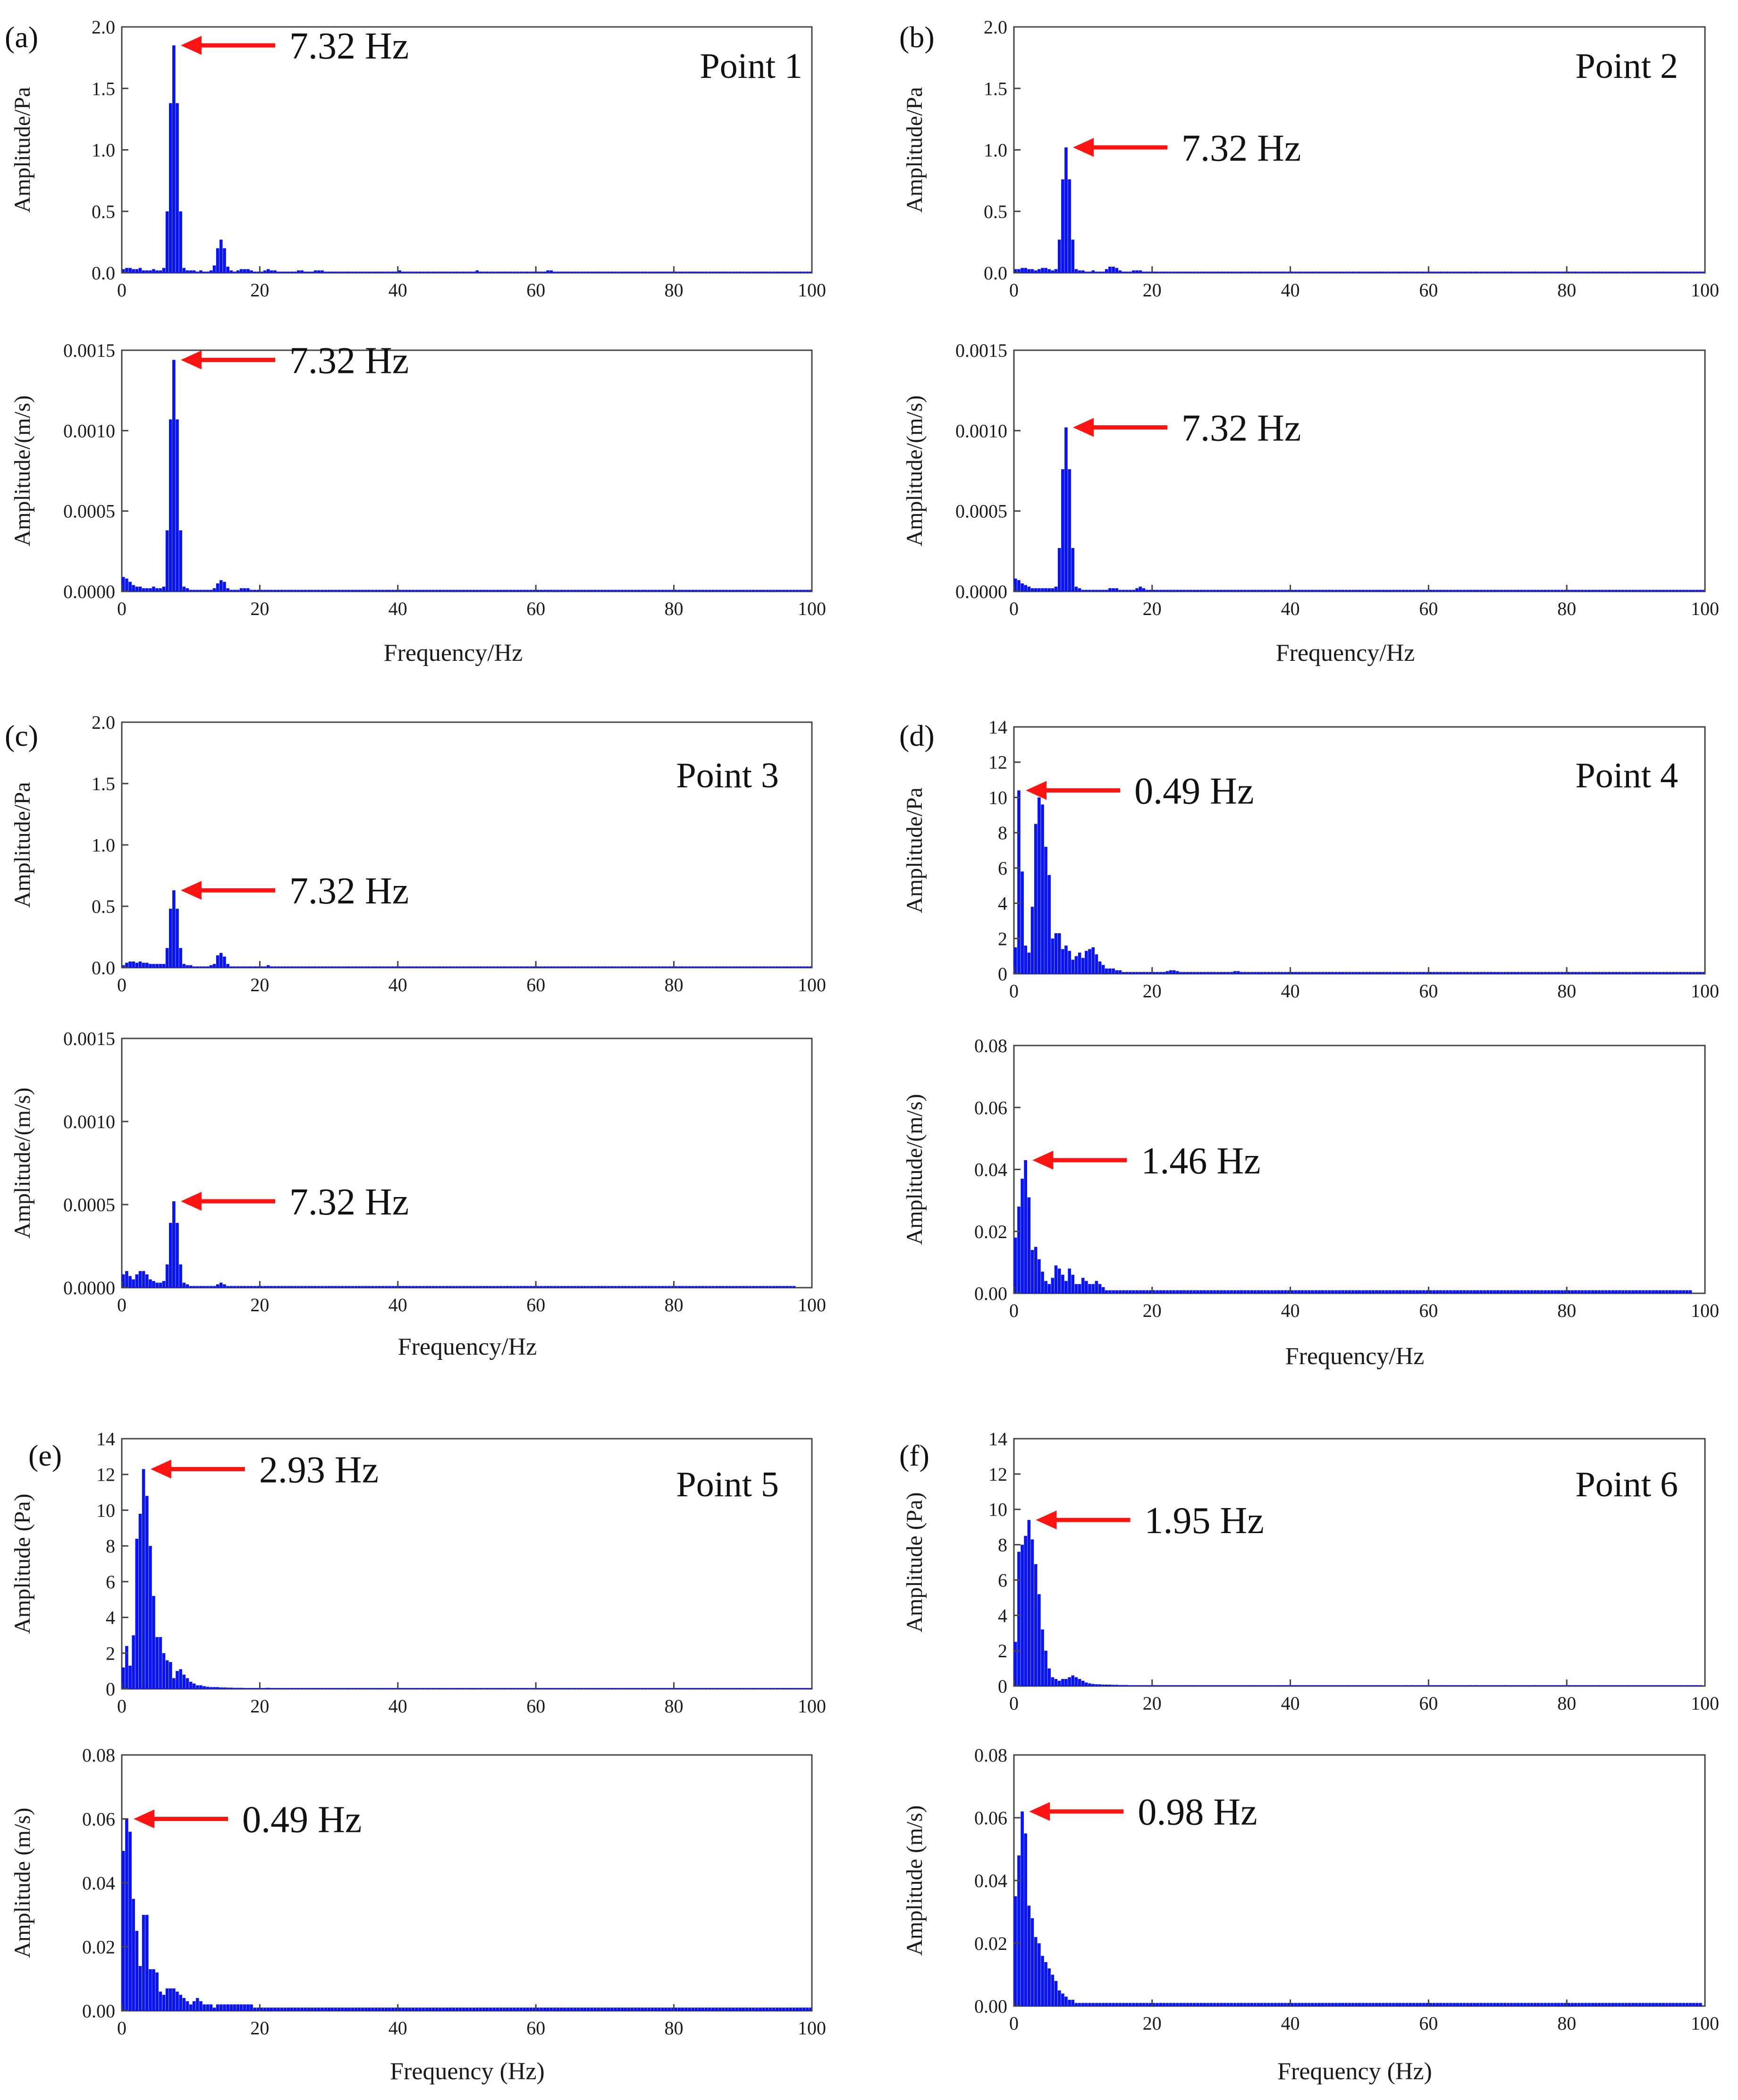  What do you see at coordinates (1014, 1310) in the screenshot?
I see `x-tick-label: 0` at bounding box center [1014, 1310].